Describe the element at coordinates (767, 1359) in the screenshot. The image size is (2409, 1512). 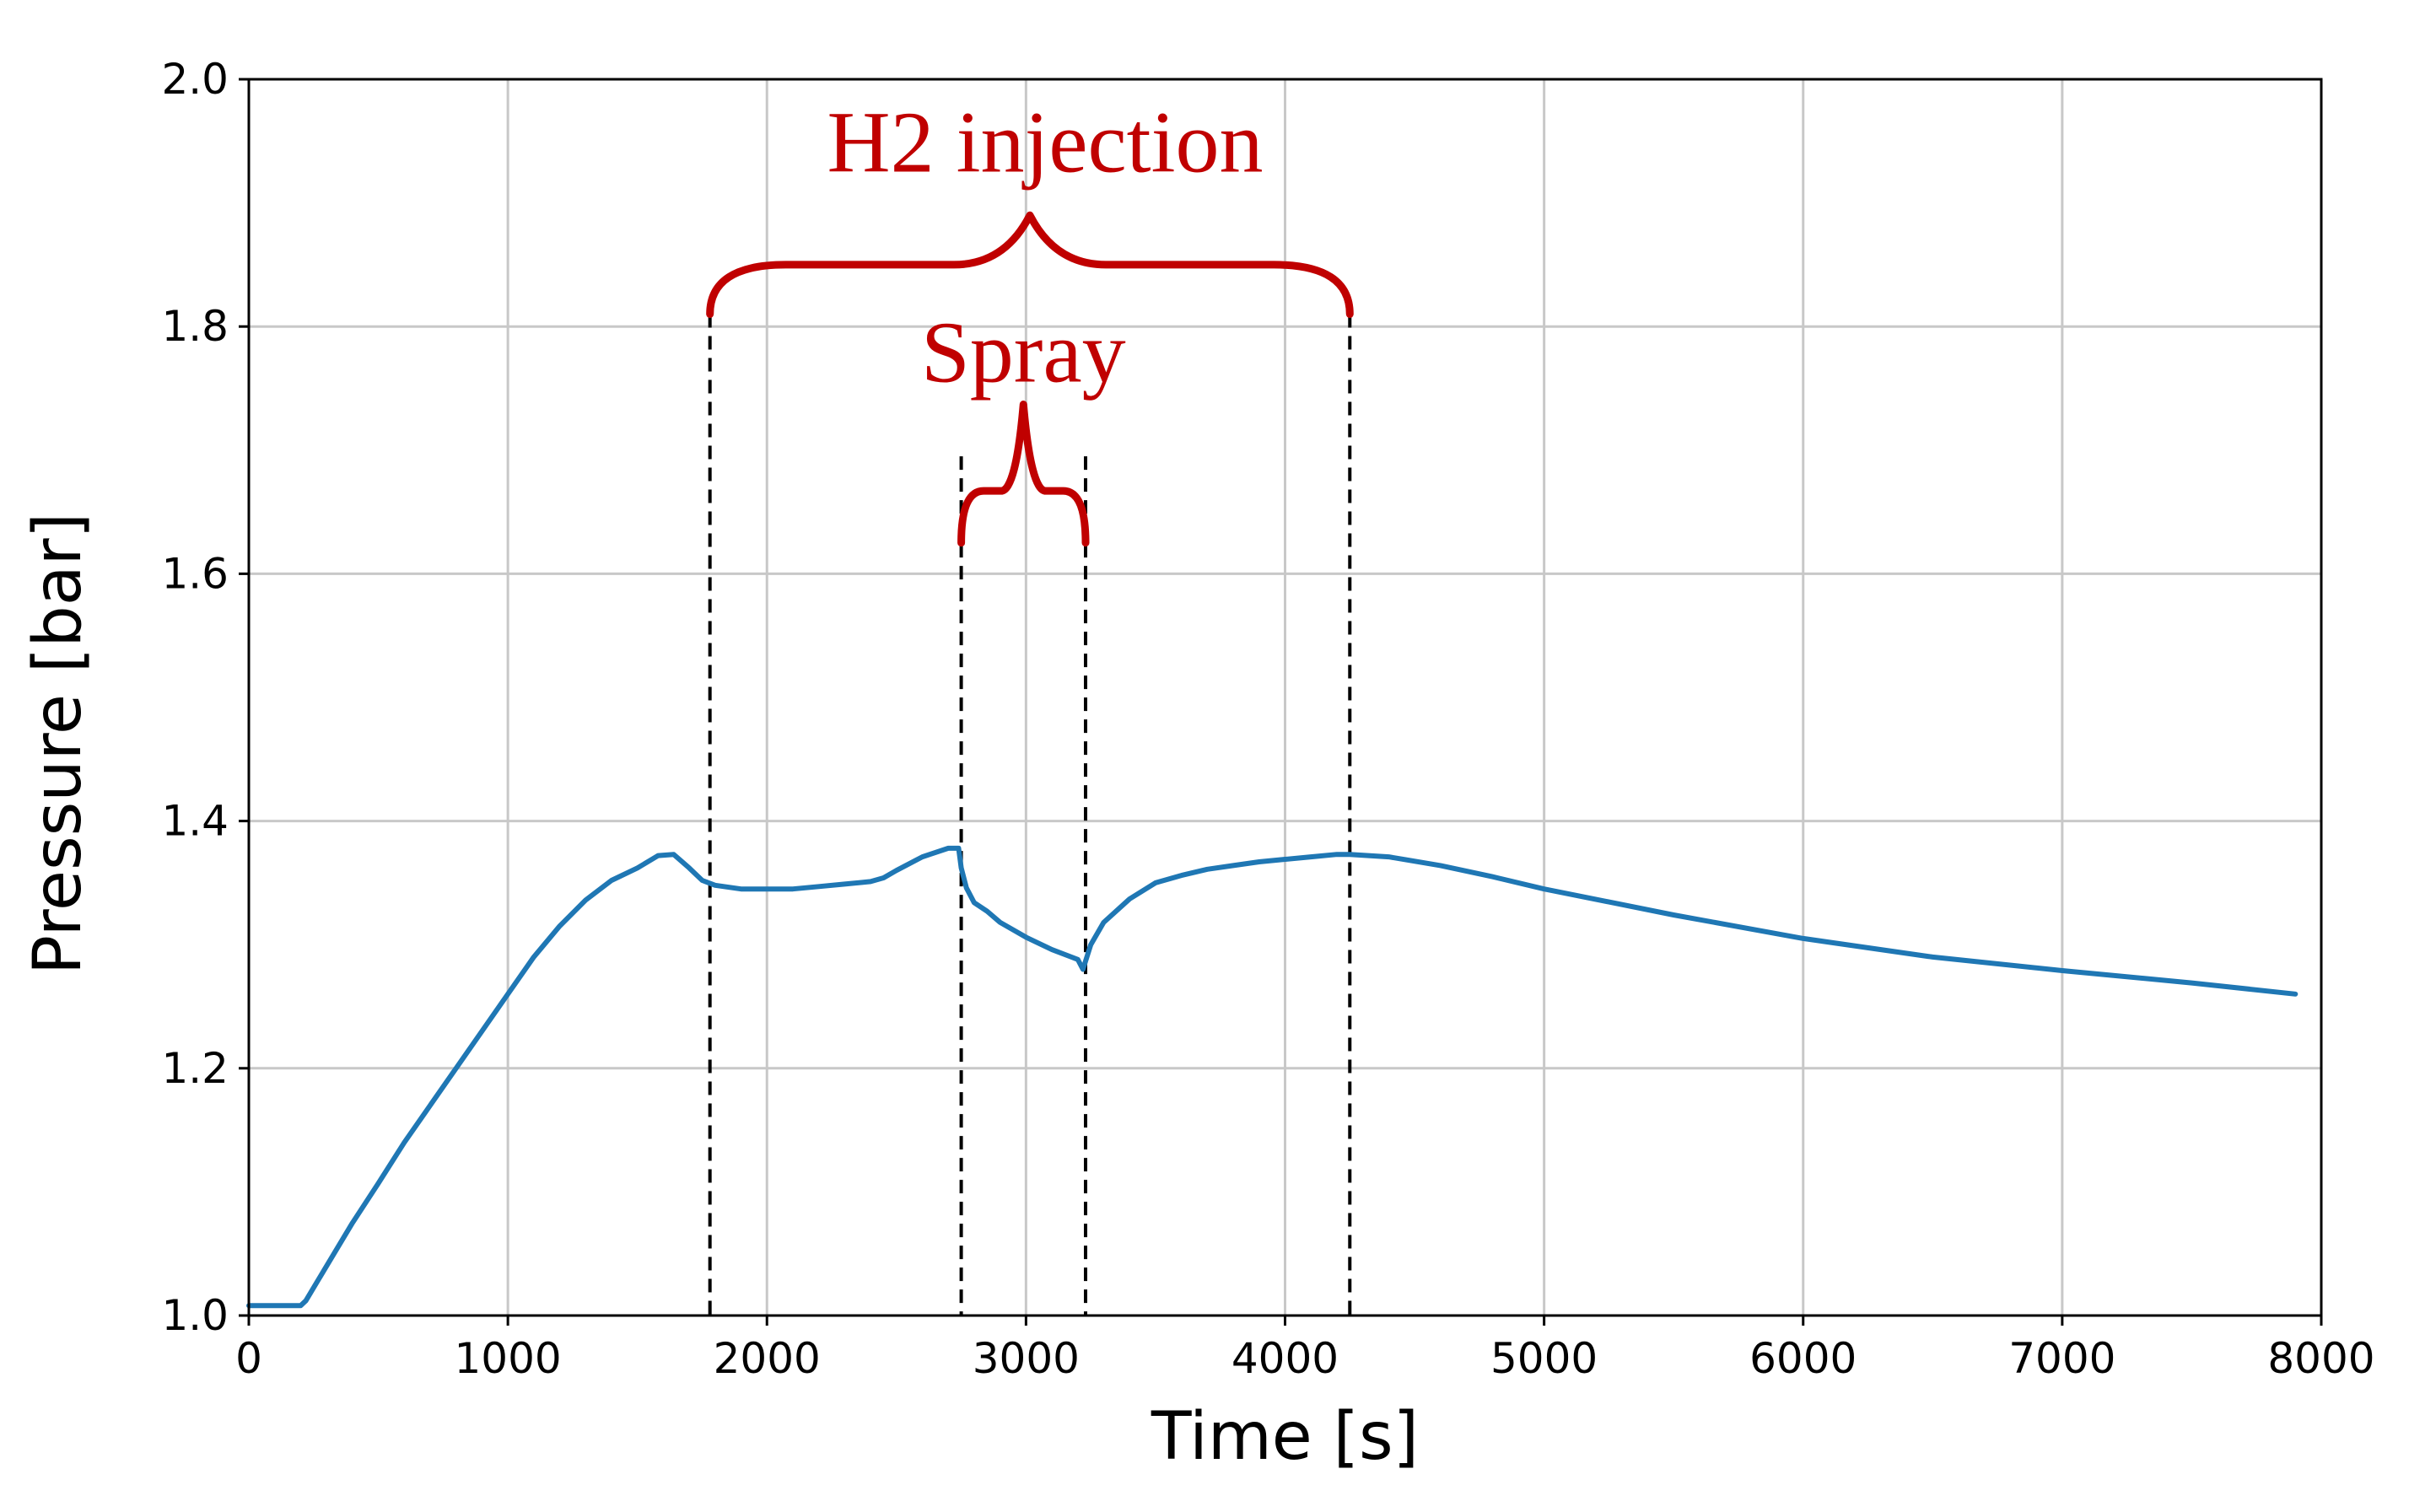
I see `x-tick-label: 2000` at that location.